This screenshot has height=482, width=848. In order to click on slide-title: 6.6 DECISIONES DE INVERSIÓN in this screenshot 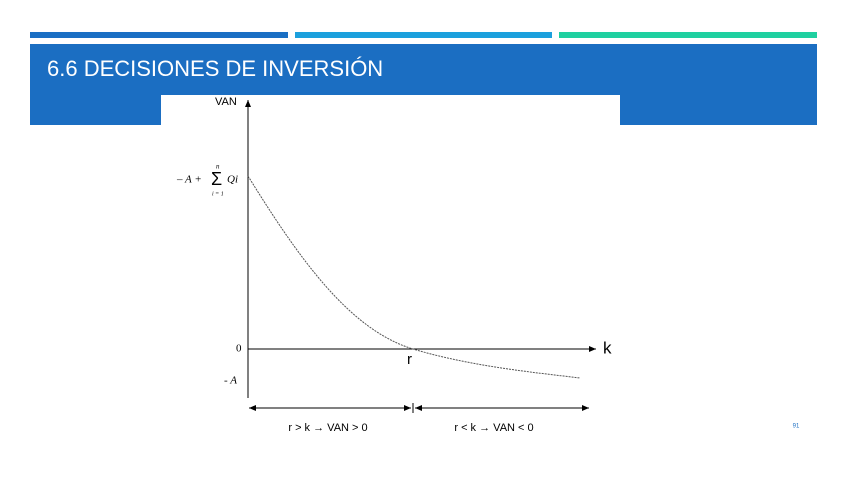, I will do `click(215, 68)`.